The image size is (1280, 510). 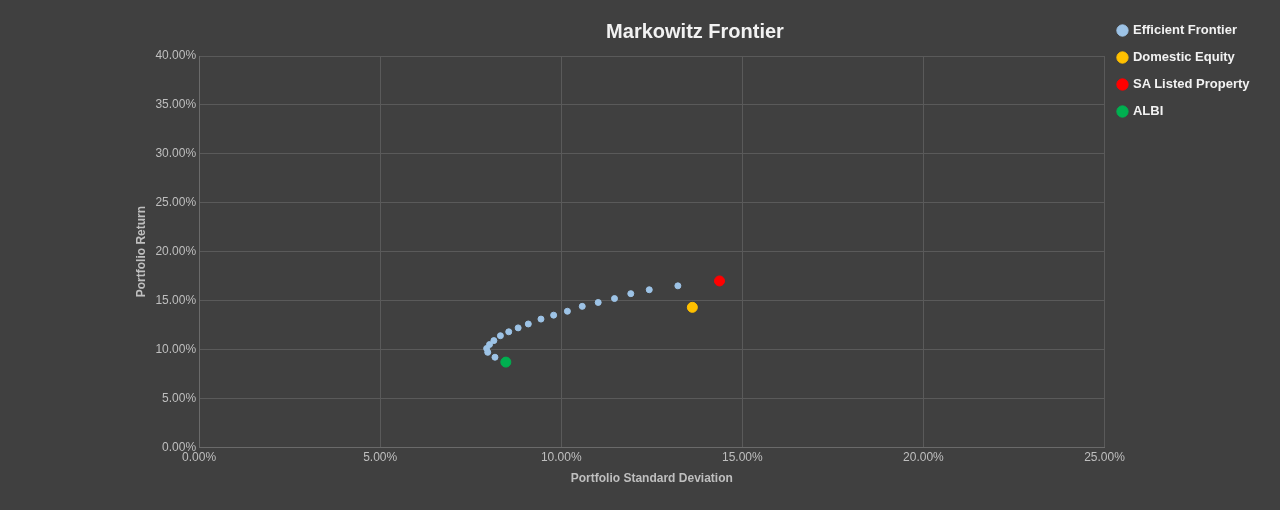 I want to click on legend-label: Efficient Frontier, so click(x=1184, y=30).